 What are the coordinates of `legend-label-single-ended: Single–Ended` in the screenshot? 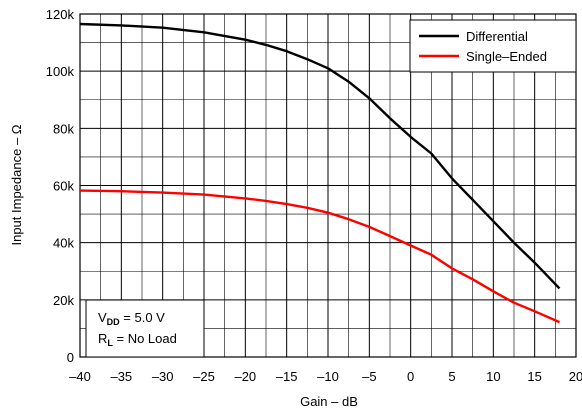 It's located at (506, 56).